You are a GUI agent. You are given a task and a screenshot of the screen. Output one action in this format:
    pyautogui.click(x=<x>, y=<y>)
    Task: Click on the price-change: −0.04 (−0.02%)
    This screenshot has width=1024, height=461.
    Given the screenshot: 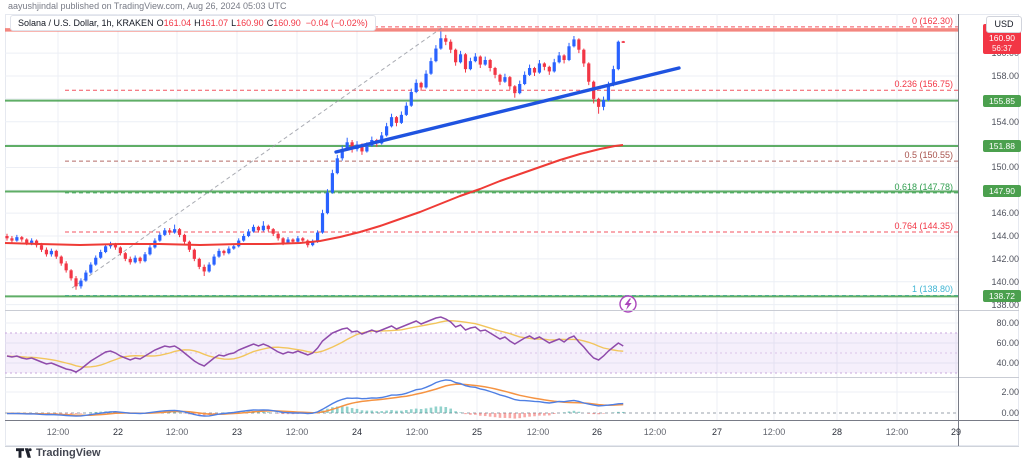 What is the action you would take?
    pyautogui.click(x=336, y=23)
    